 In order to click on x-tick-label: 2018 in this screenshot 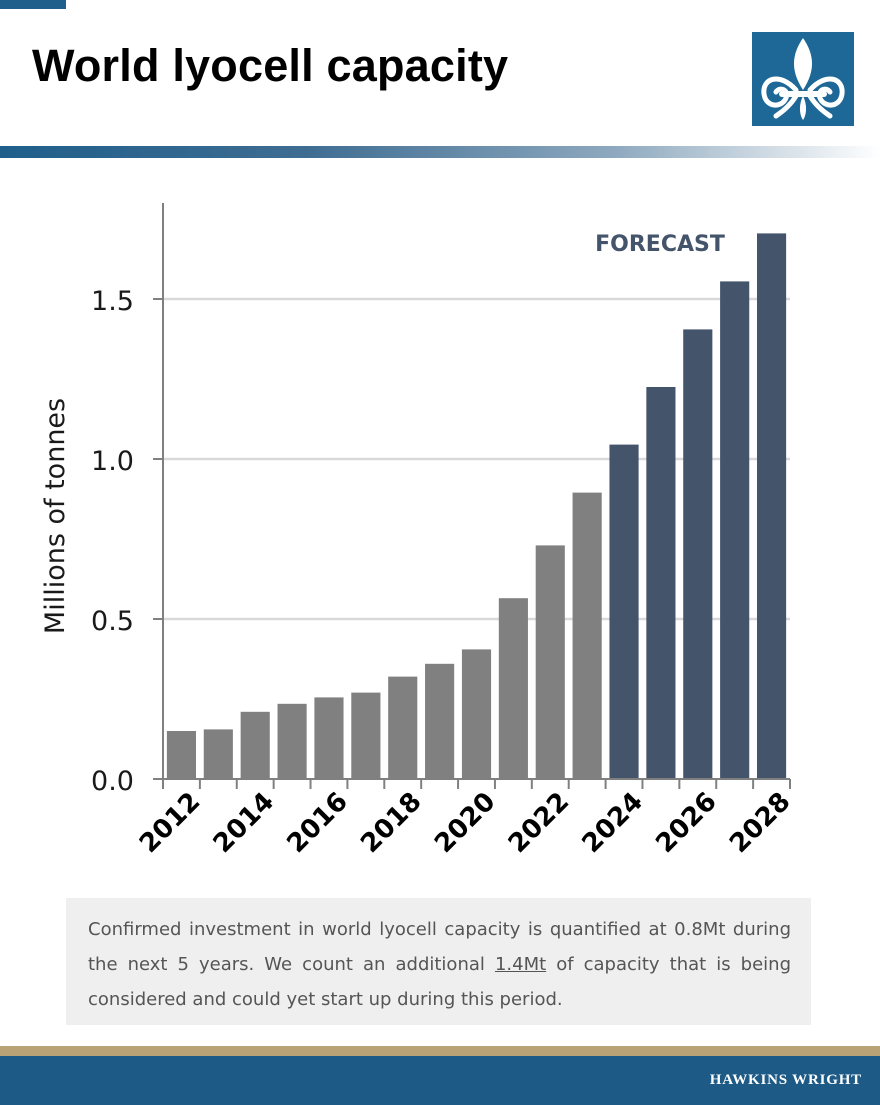, I will do `click(391, 823)`.